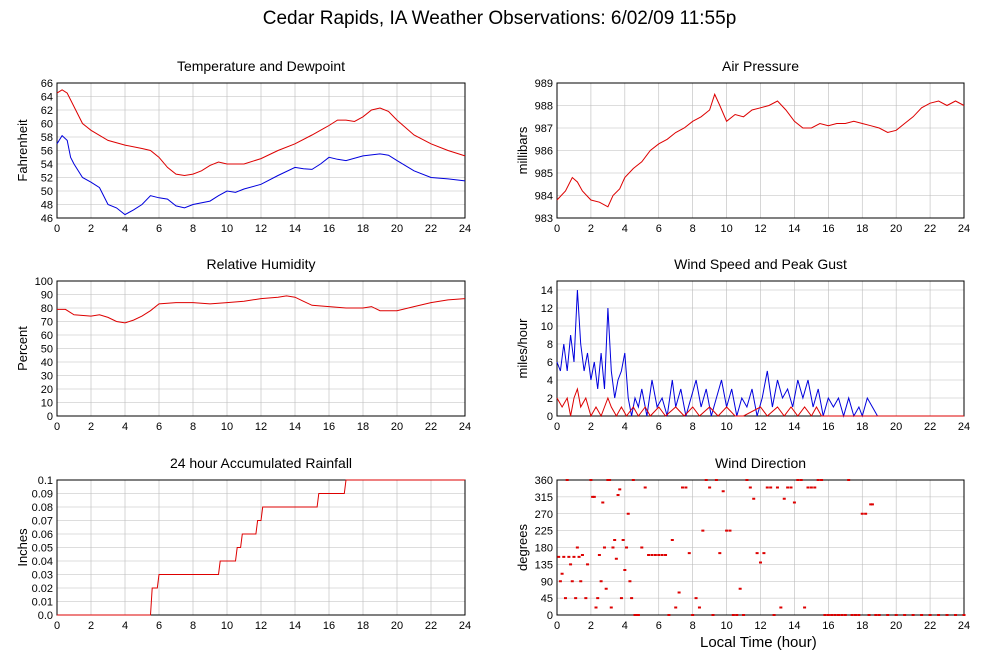  What do you see at coordinates (522, 150) in the screenshot?
I see `y-axis-label: millibars` at bounding box center [522, 150].